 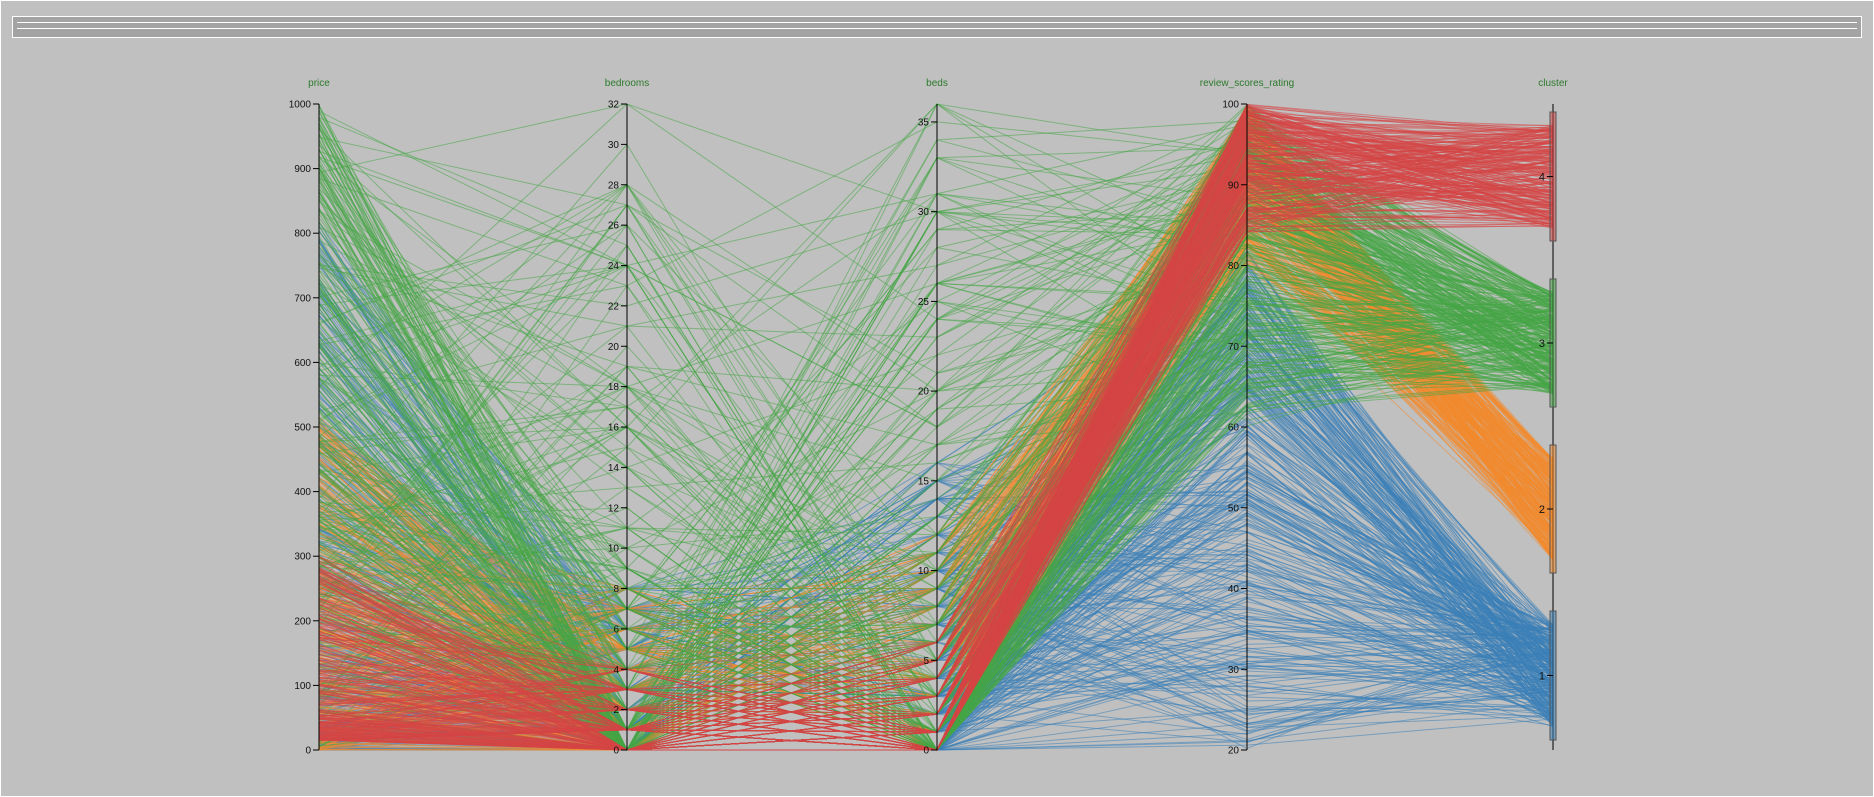 I want to click on tick-label: 4, so click(x=616, y=670).